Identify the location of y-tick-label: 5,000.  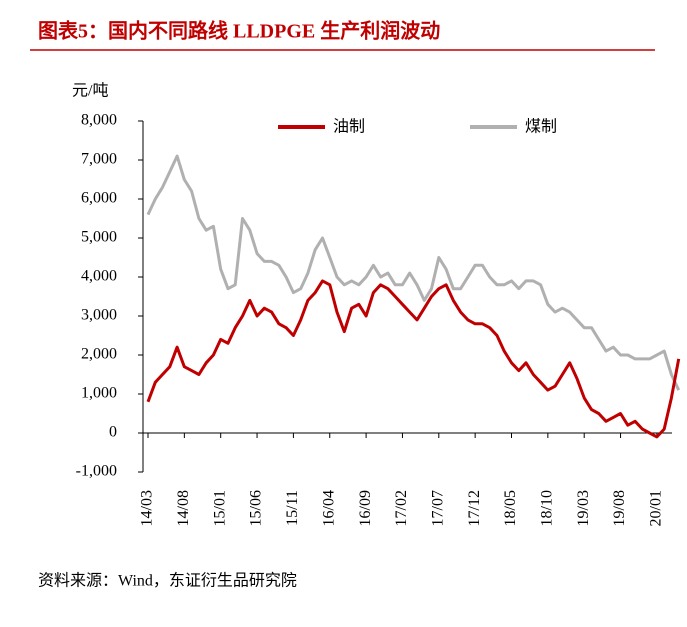
(99, 237).